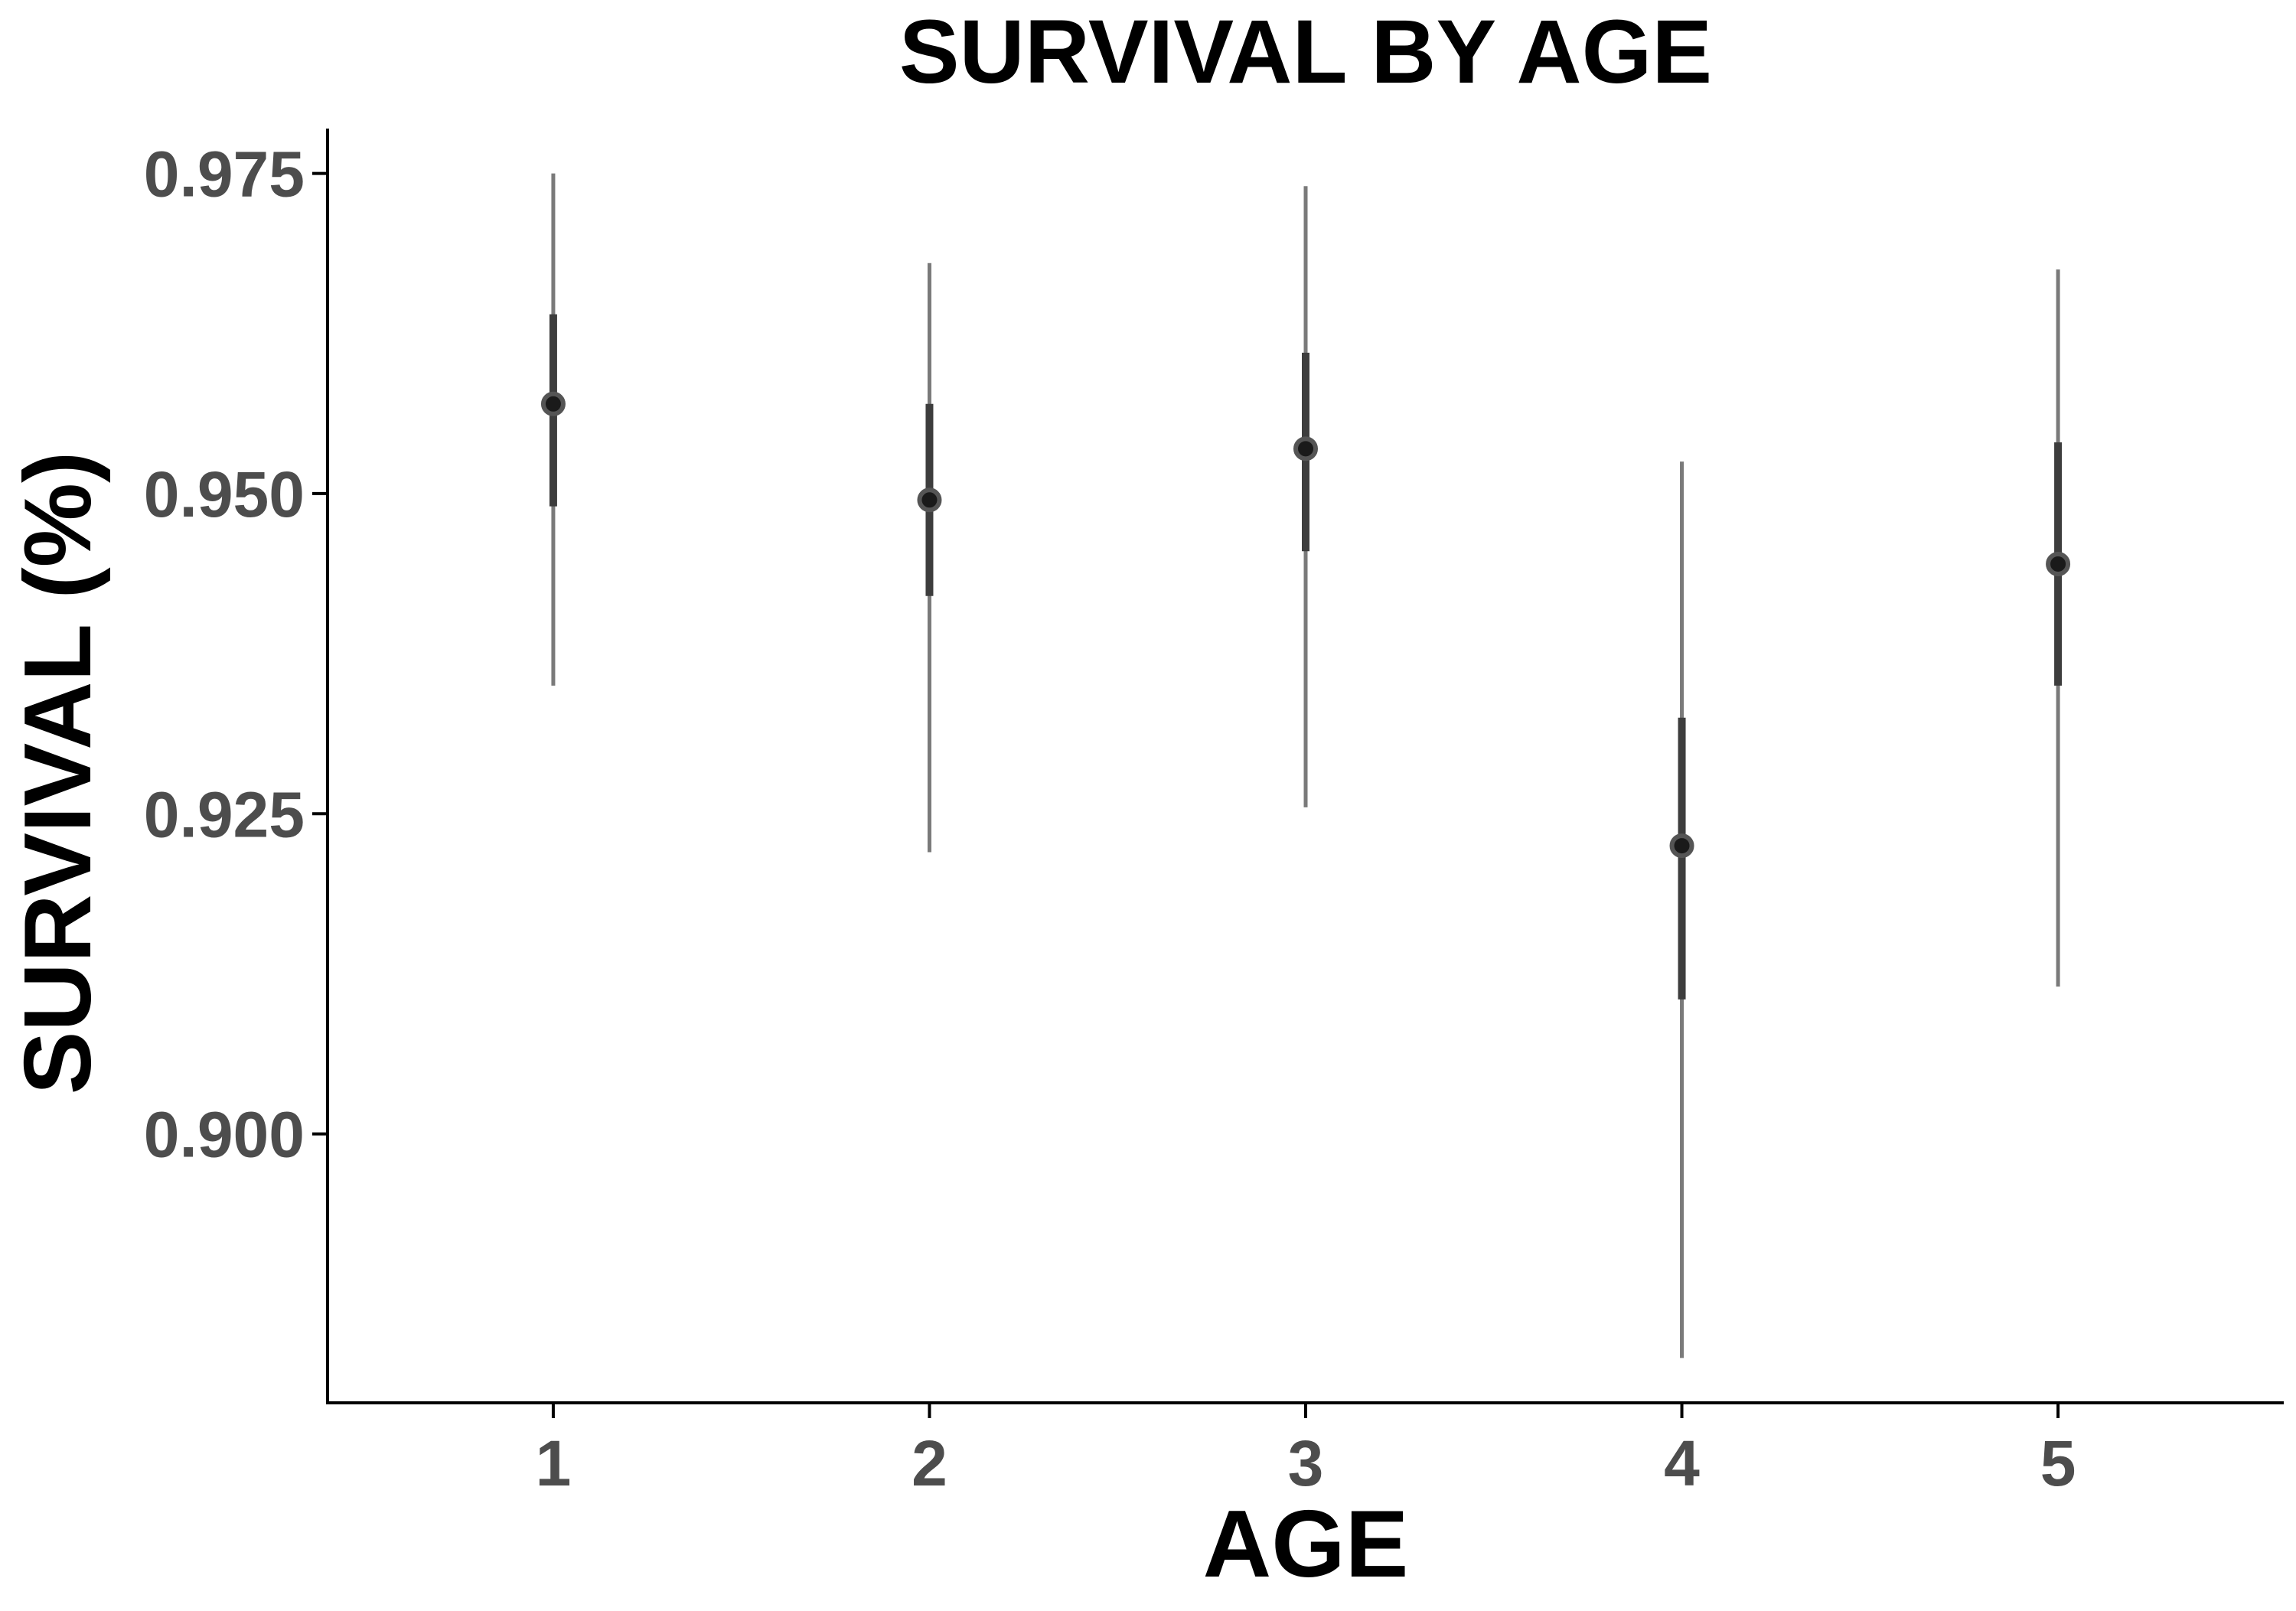 The height and width of the screenshot is (1611, 2296). I want to click on chart-title: SURVIVAL BY AGE, so click(1305, 52).